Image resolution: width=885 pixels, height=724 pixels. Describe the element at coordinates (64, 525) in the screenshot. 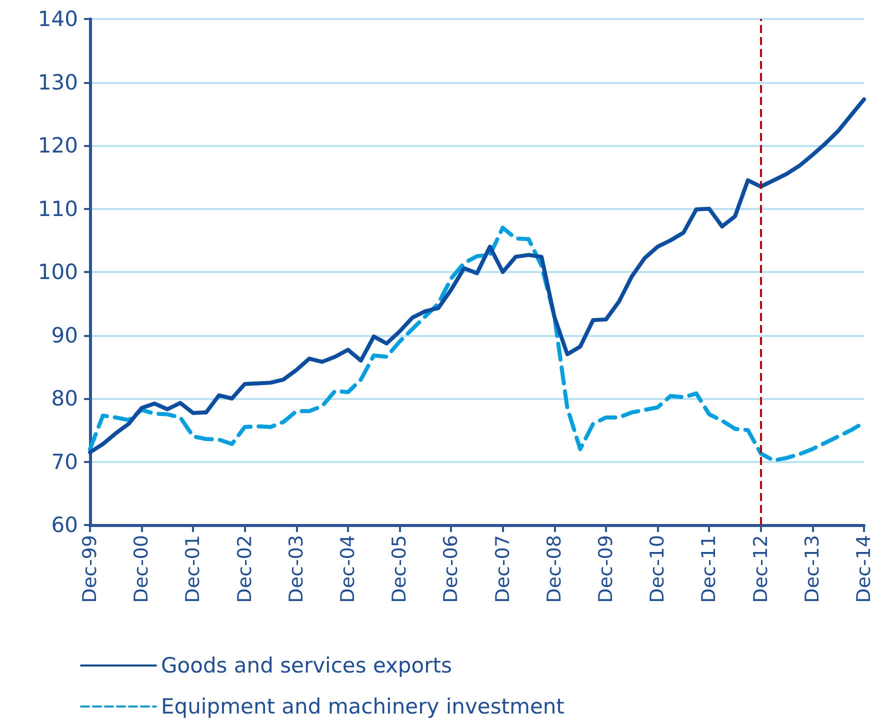

I see `y-tick-label: 60` at that location.